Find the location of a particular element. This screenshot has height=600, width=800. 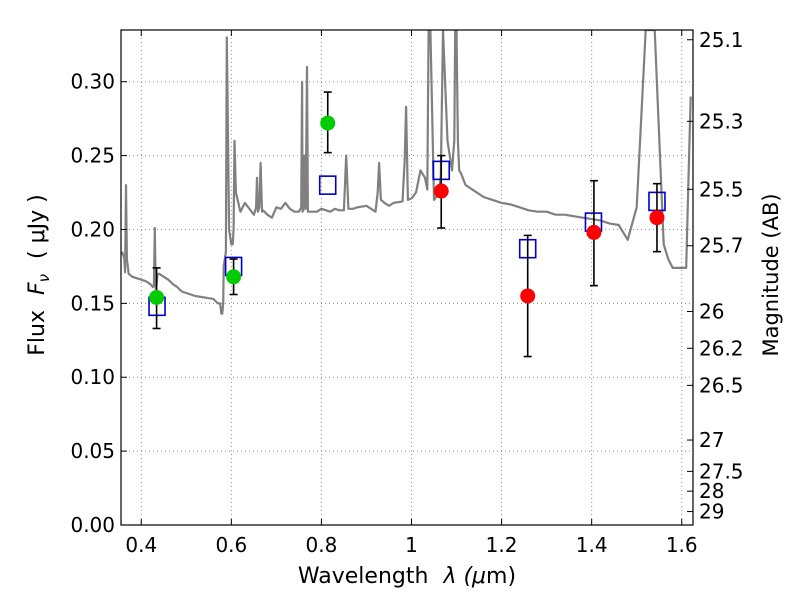

magnitude-tick-label: 26.2 is located at coordinates (721, 348).